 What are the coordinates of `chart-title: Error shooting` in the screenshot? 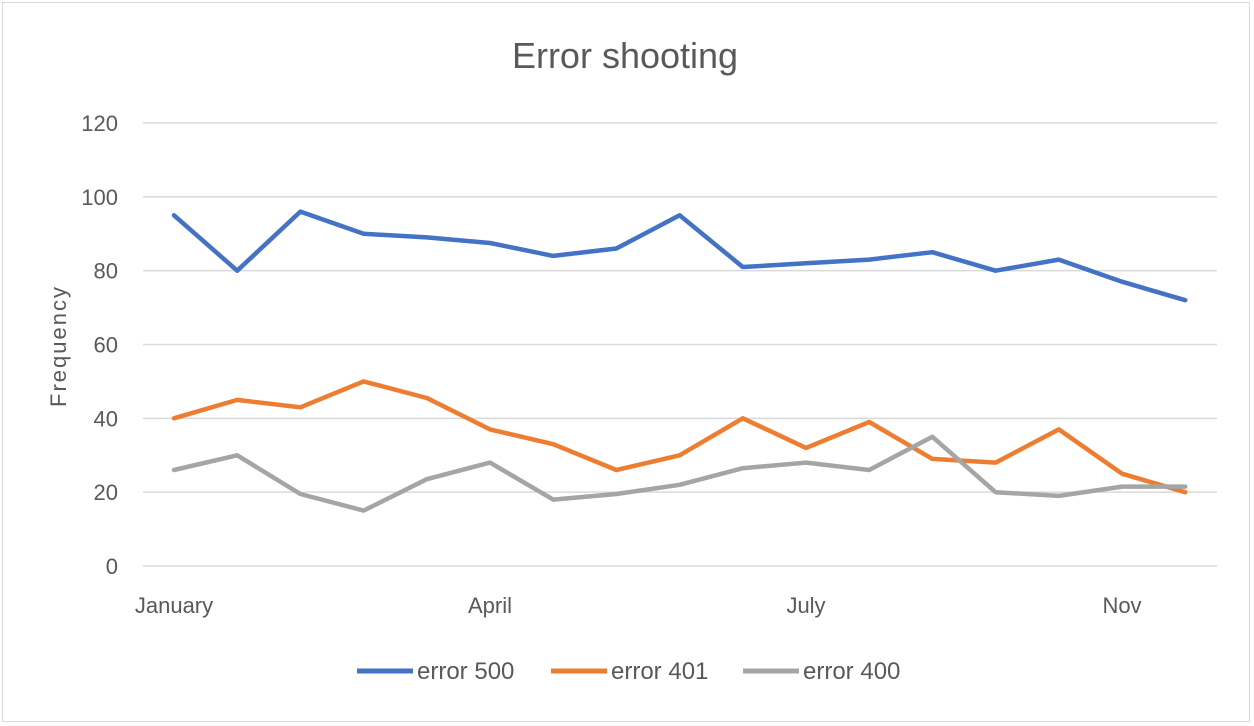 It's located at (625, 55).